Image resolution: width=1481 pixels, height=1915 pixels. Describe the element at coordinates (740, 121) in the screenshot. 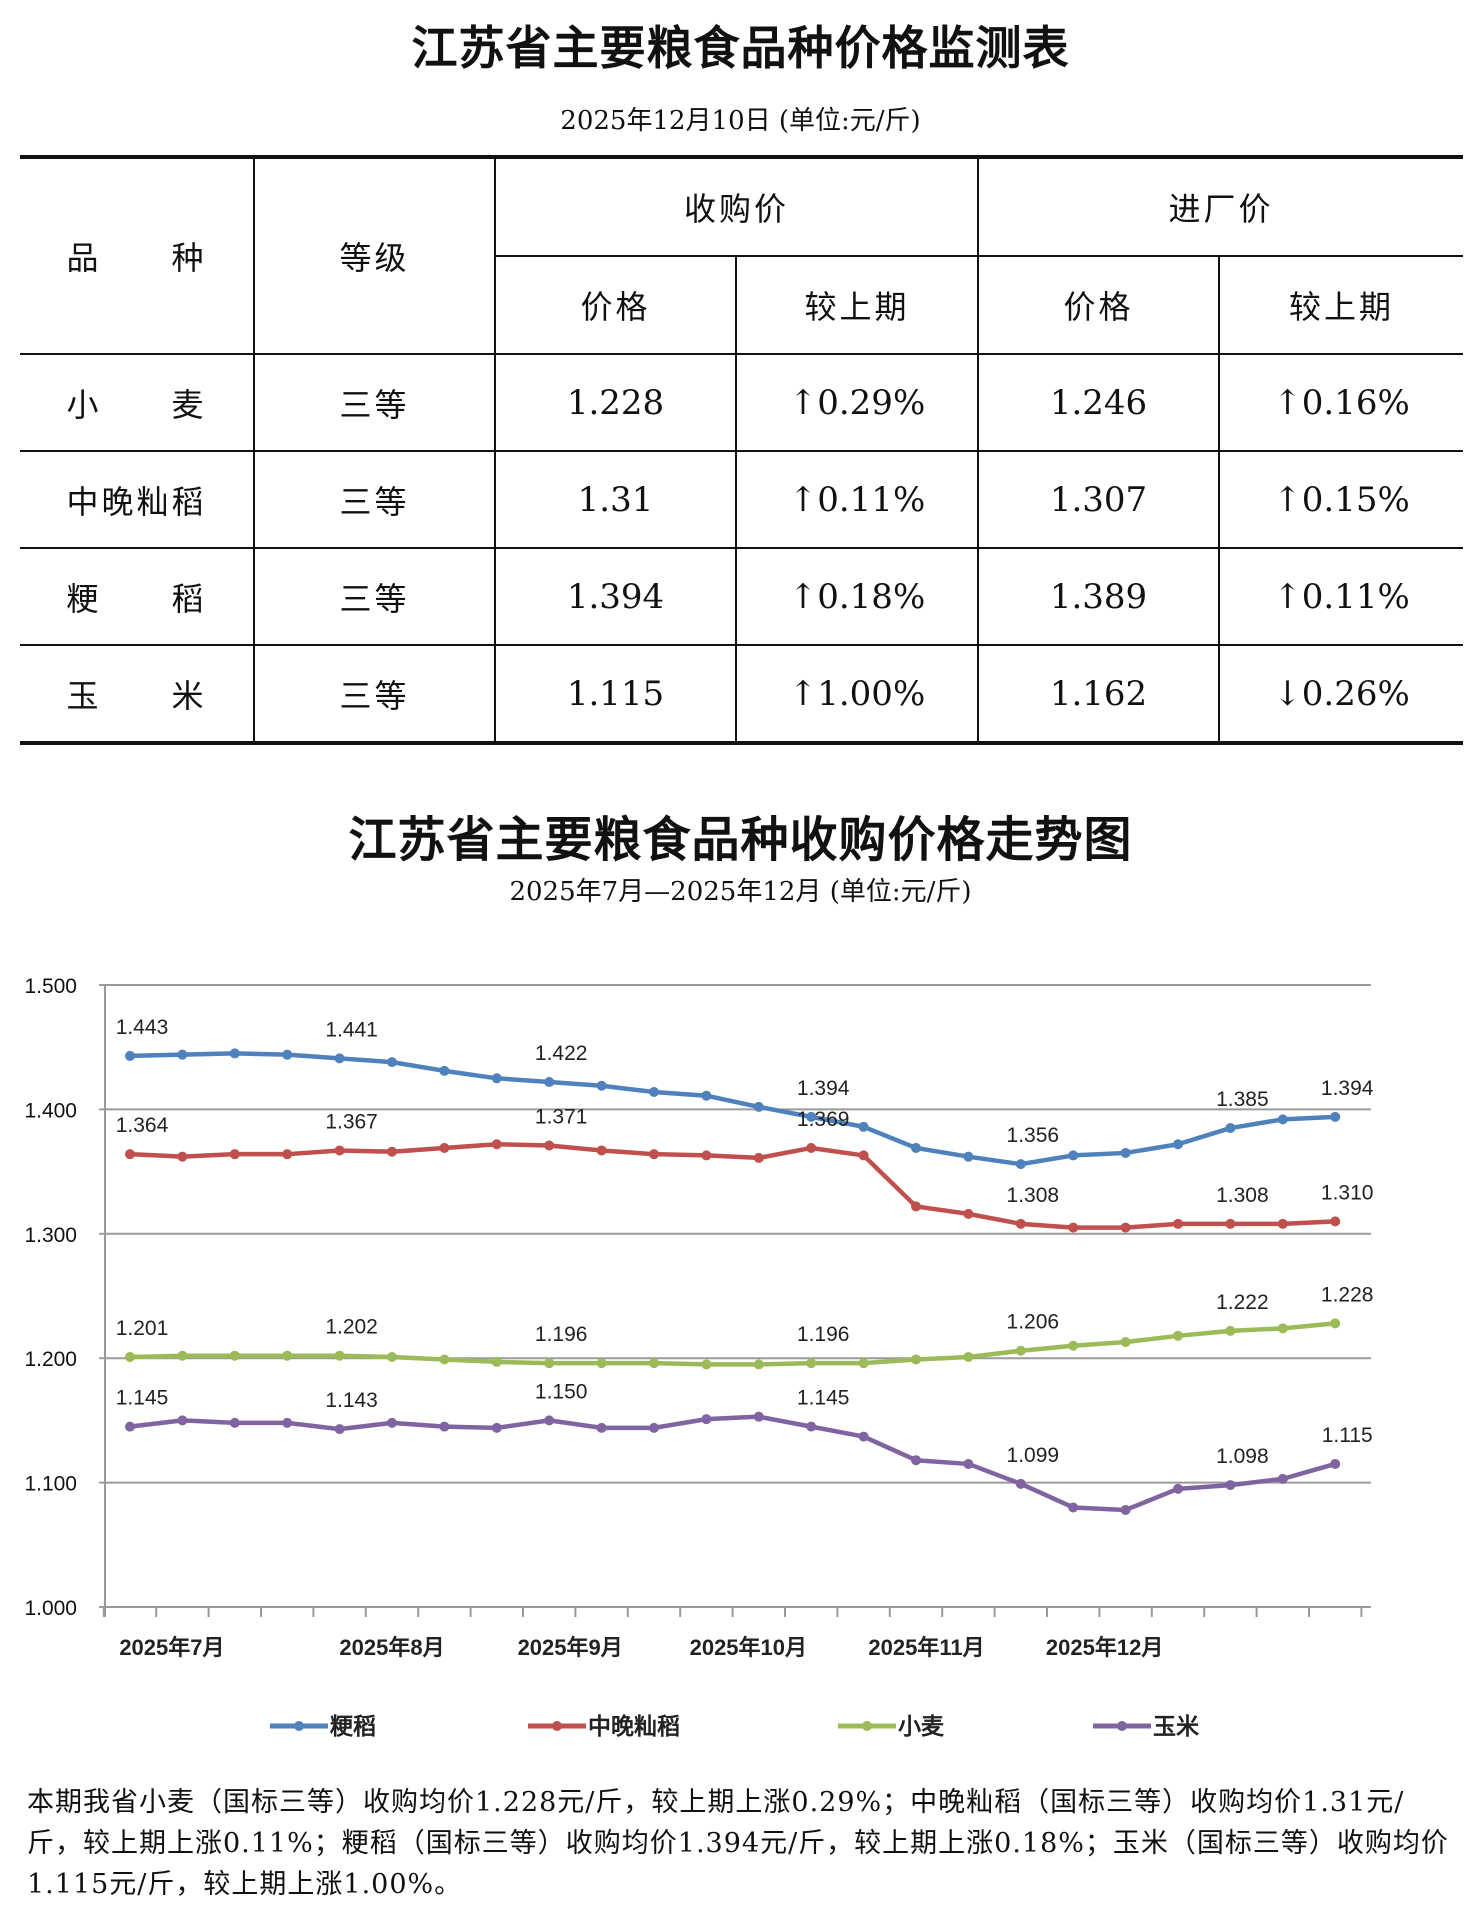

I see `table-subtitle: 2025年12月10日 (单位:元/斤)` at that location.